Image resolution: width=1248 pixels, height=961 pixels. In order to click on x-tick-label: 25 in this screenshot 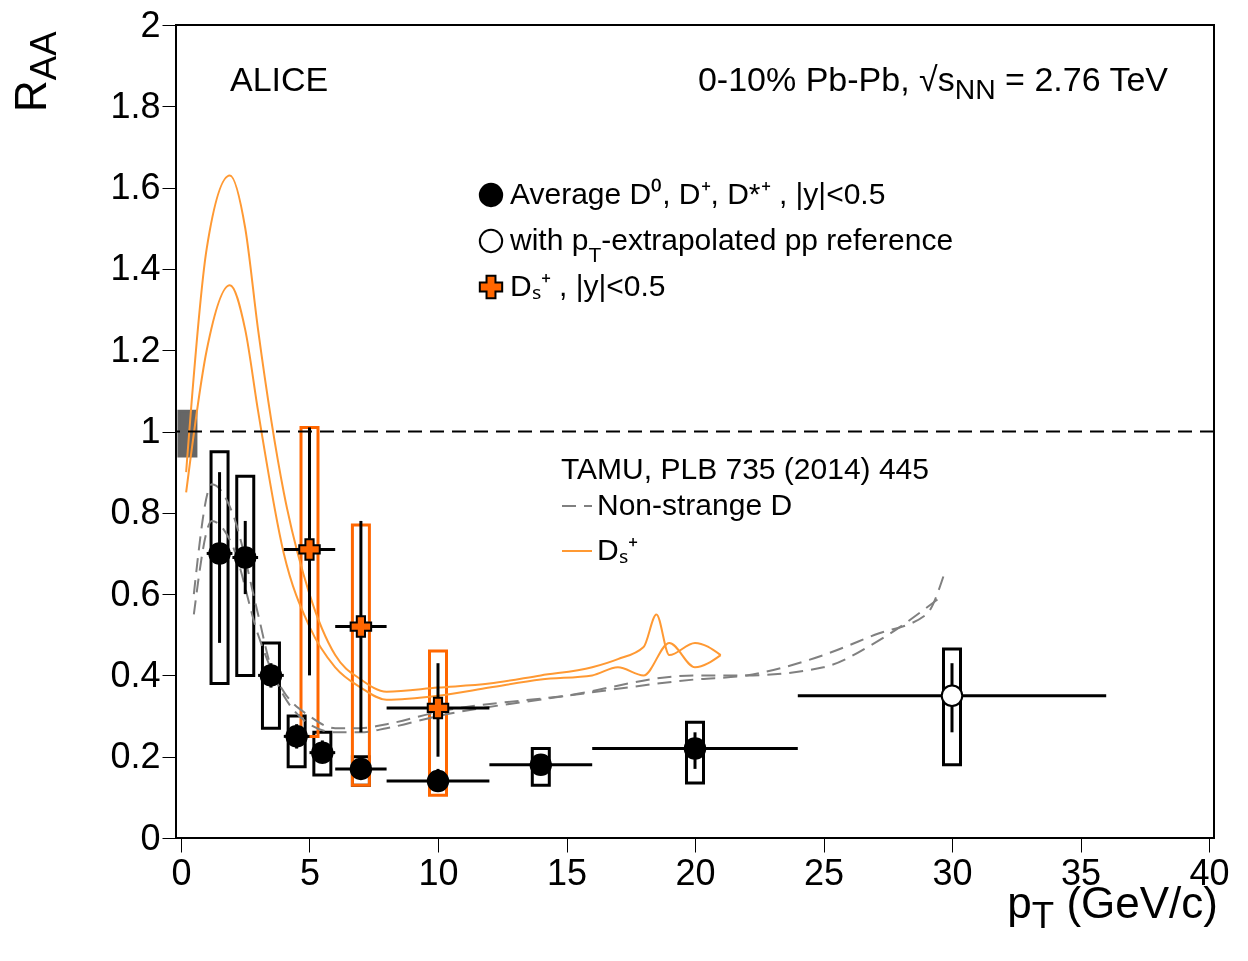, I will do `click(824, 872)`.